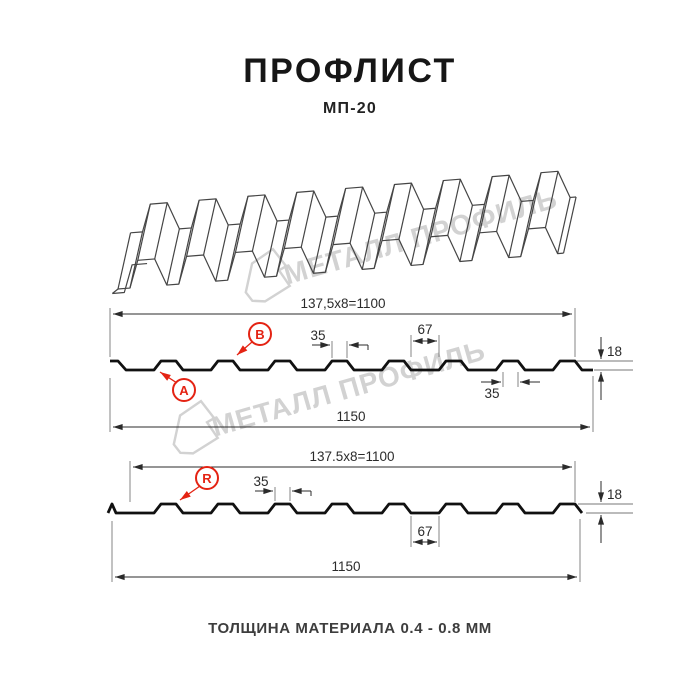 Image resolution: width=700 pixels, height=700 pixels. I want to click on svg-text: R, so click(207, 478).